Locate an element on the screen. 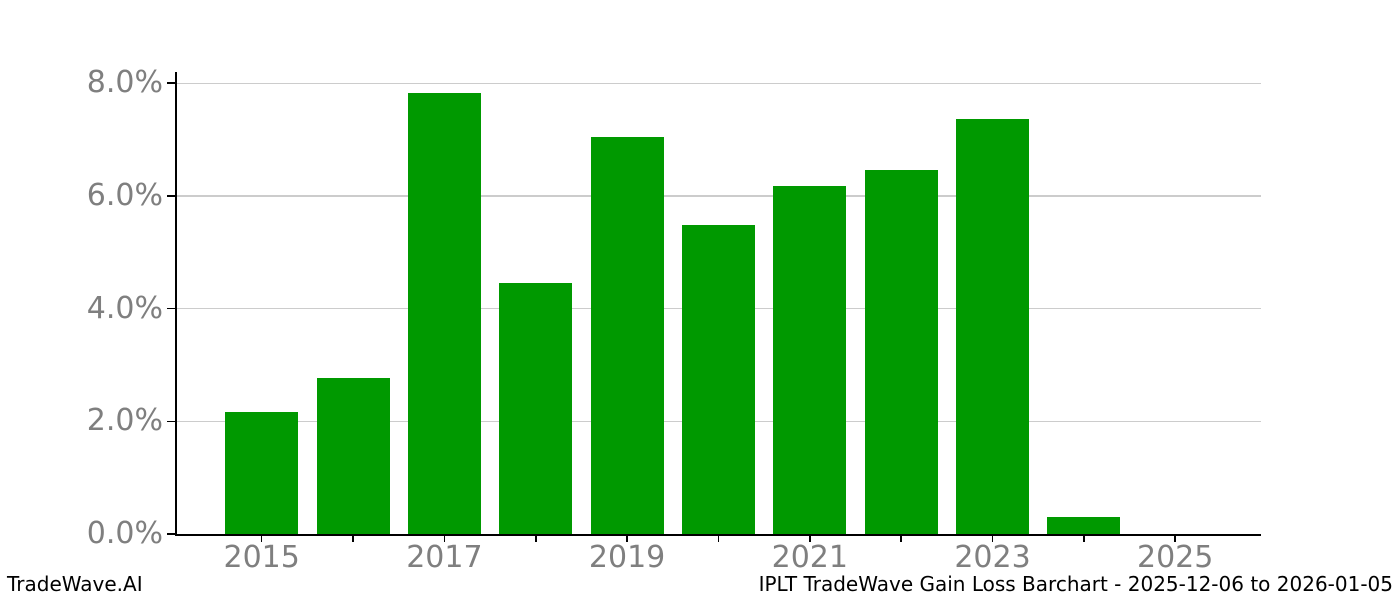 The height and width of the screenshot is (600, 1400). x-tick-mark-2021 is located at coordinates (810, 538).